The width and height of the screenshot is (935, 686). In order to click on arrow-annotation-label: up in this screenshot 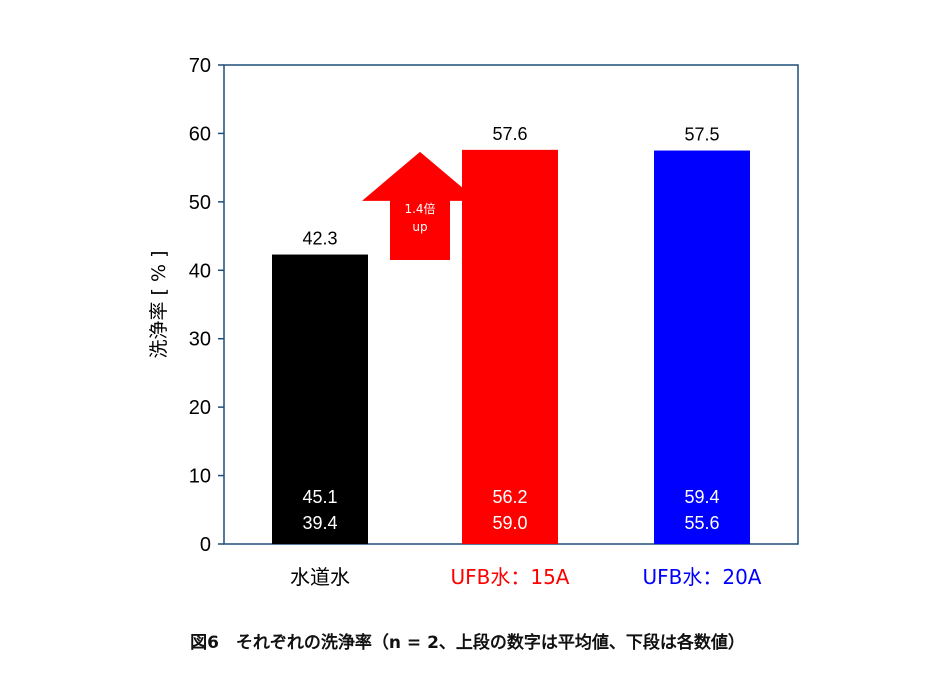, I will do `click(419, 227)`.